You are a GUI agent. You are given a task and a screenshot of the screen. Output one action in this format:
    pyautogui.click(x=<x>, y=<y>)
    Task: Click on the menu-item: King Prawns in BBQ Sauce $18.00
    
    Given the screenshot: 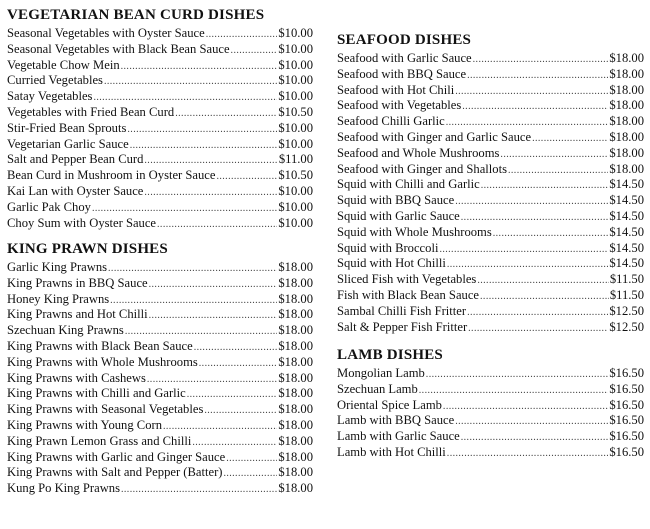 What is the action you would take?
    pyautogui.click(x=160, y=284)
    